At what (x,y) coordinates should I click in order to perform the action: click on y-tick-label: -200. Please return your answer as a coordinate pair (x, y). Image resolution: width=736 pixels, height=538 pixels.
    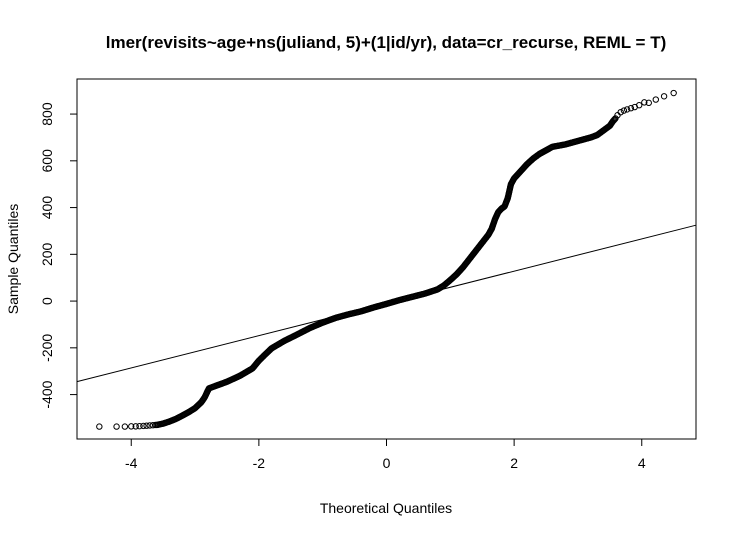
    Looking at the image, I should click on (47, 348).